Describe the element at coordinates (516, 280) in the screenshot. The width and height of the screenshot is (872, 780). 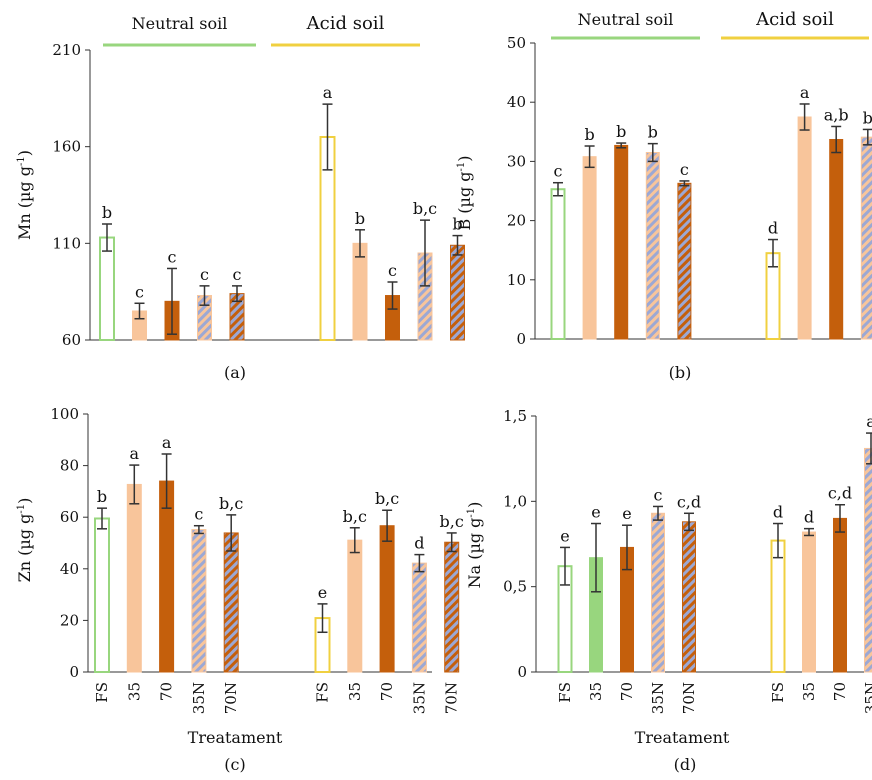
I see `y-tick-label: 10` at that location.